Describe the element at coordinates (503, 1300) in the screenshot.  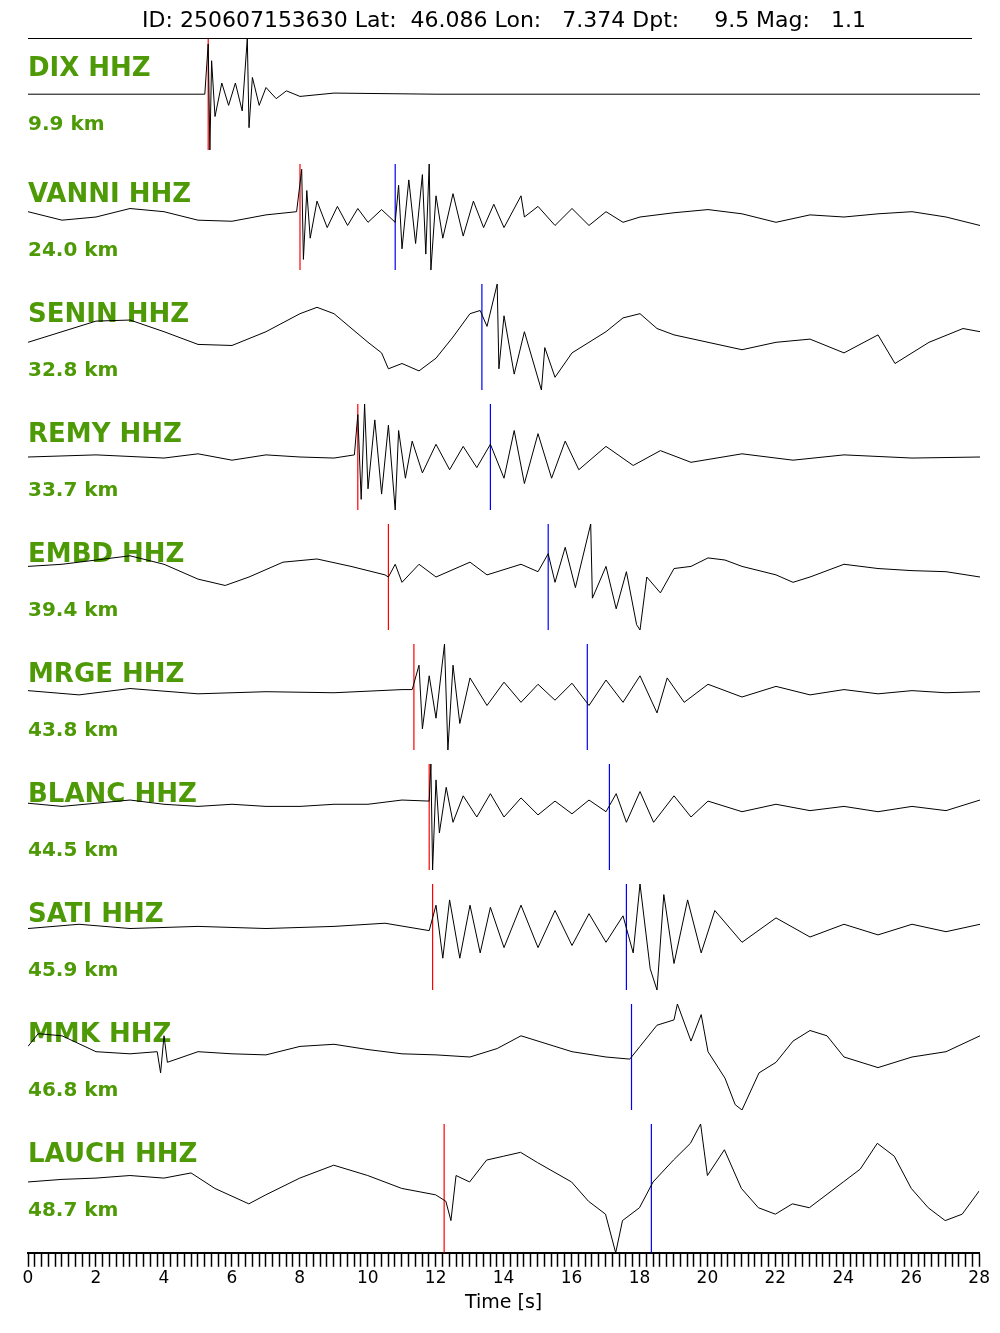
I see `x-axis-title: Time [s]` at that location.